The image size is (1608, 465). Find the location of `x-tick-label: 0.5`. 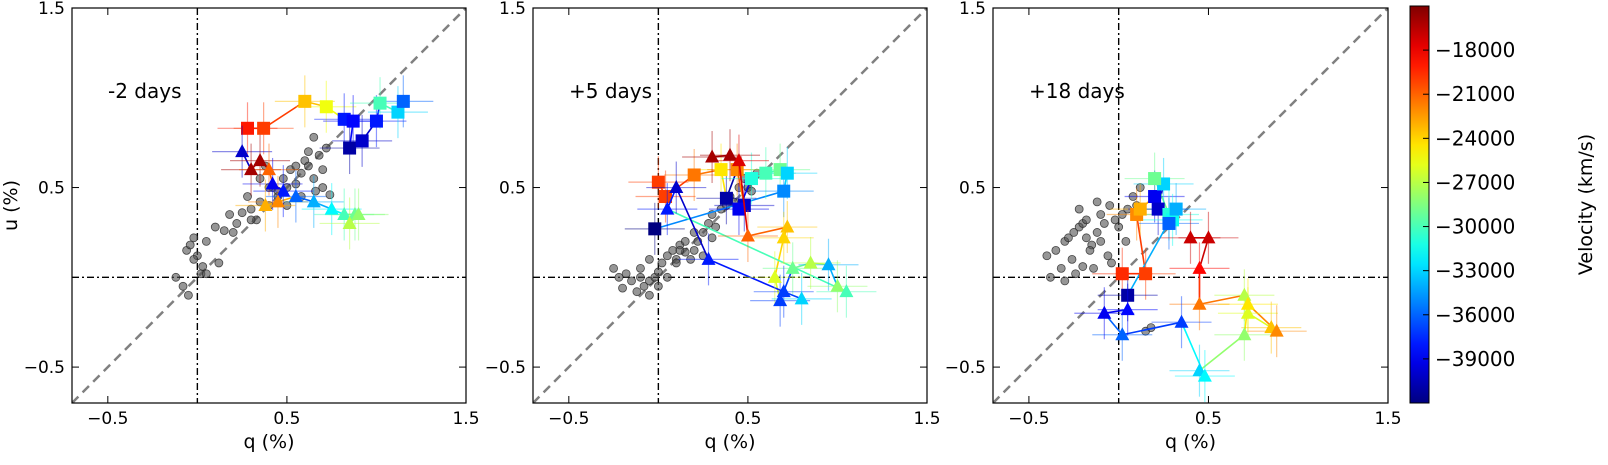

x-tick-label: 0.5 is located at coordinates (747, 419).